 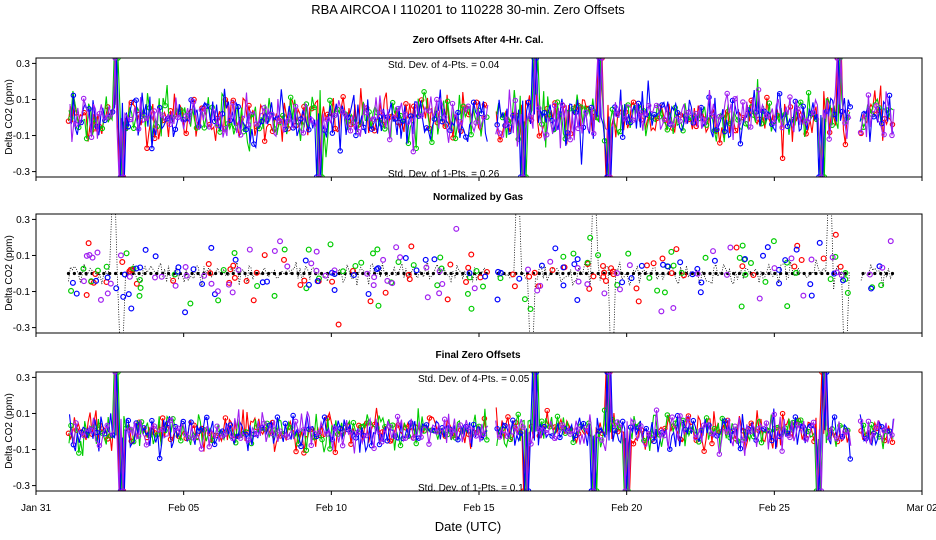 I want to click on x-tick-label: Feb 05, so click(x=184, y=508).